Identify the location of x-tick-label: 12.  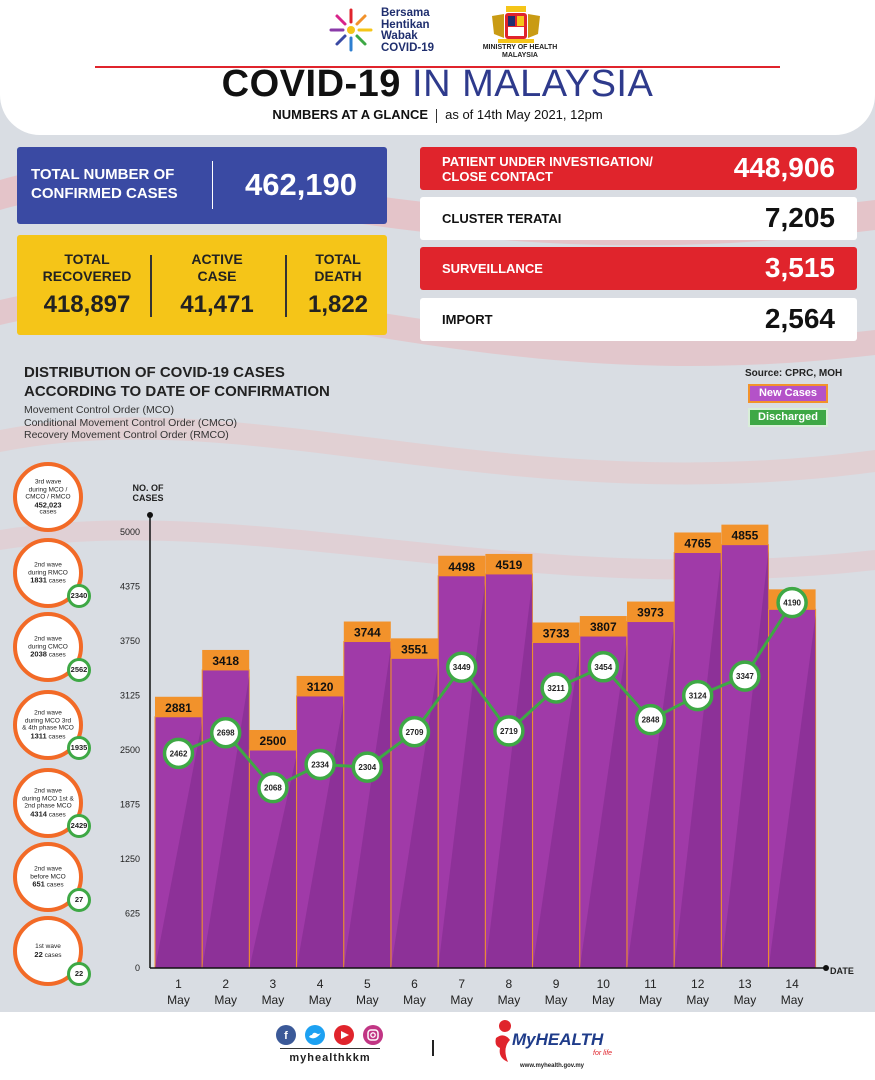
(698, 984).